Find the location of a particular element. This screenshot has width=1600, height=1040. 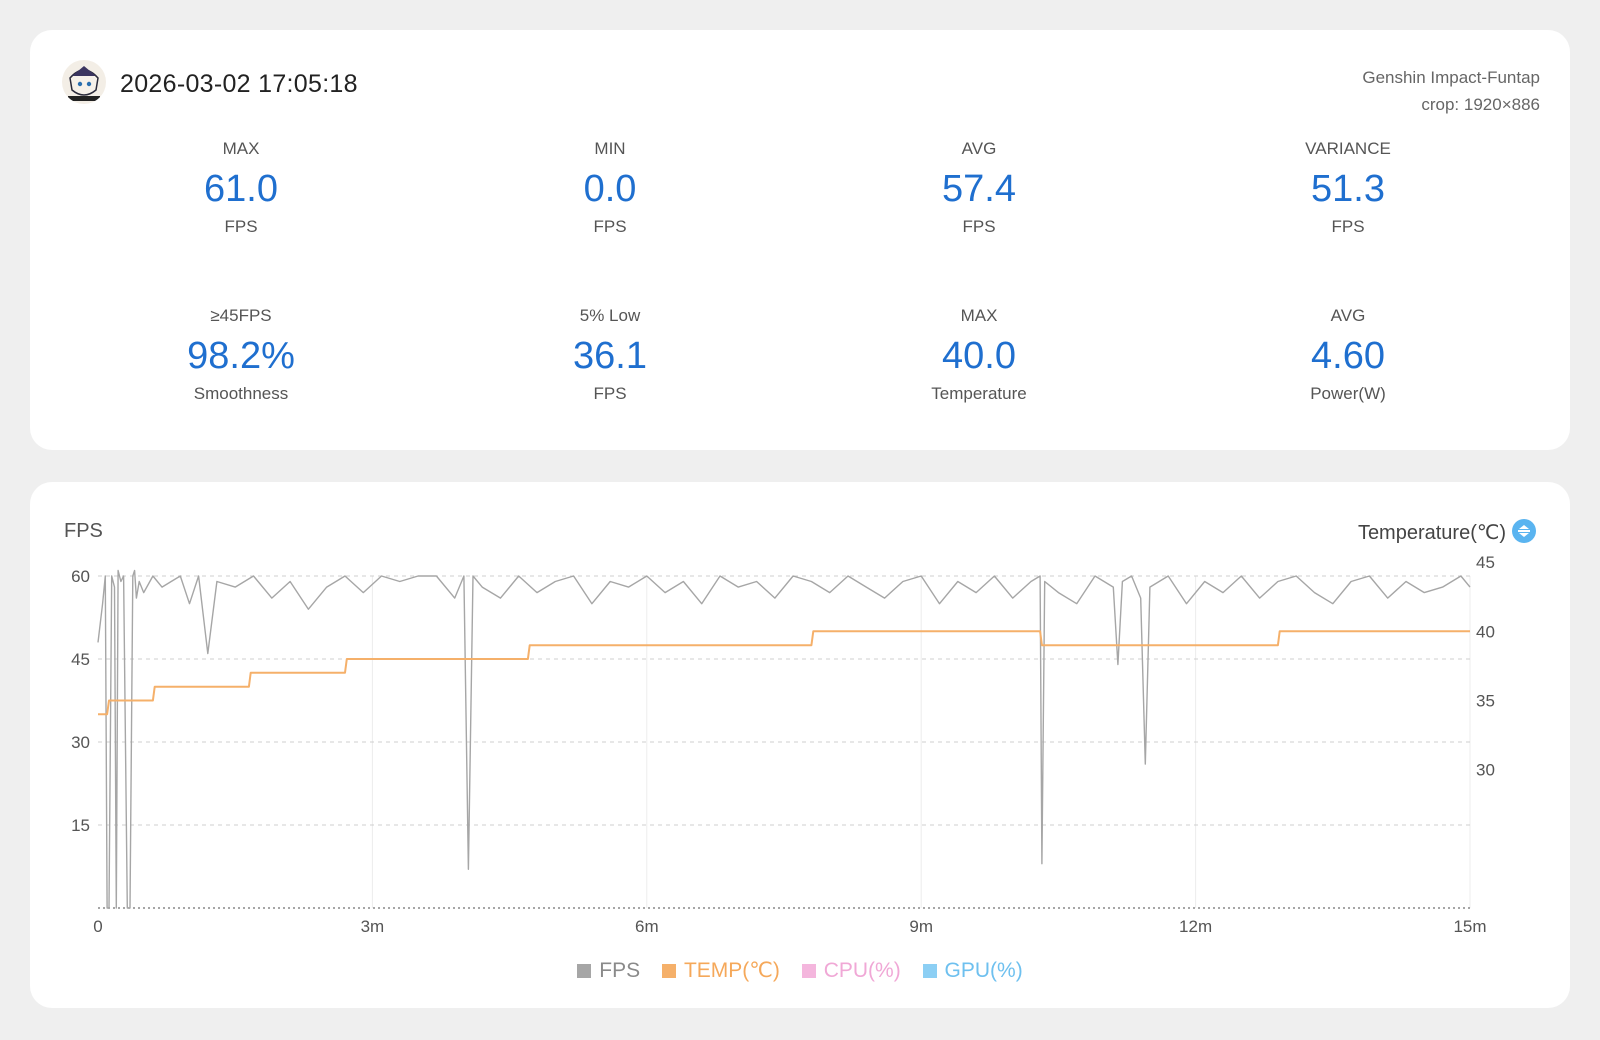

y-right-tick-label: 40 is located at coordinates (1485, 631).